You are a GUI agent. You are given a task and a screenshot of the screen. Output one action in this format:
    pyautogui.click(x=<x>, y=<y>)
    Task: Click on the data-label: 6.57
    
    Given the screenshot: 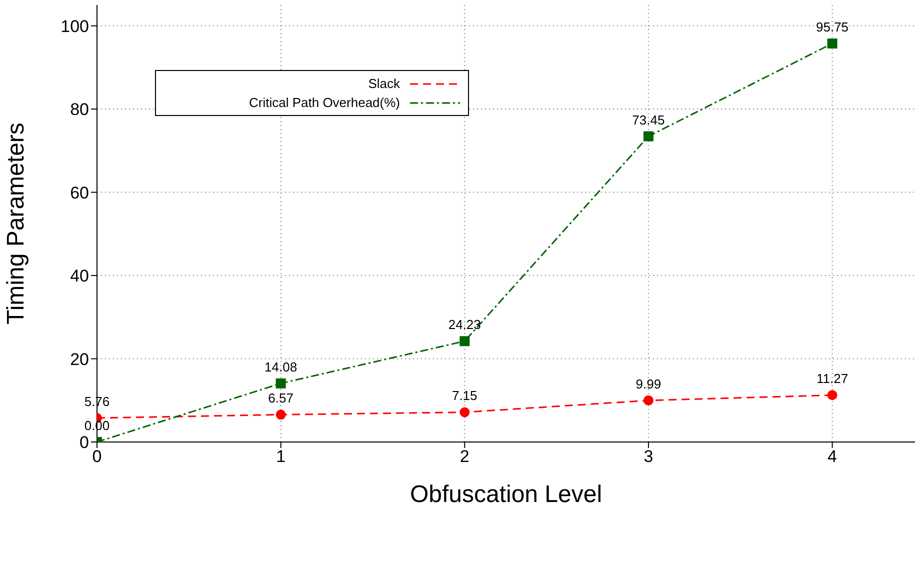 What is the action you would take?
    pyautogui.click(x=281, y=398)
    